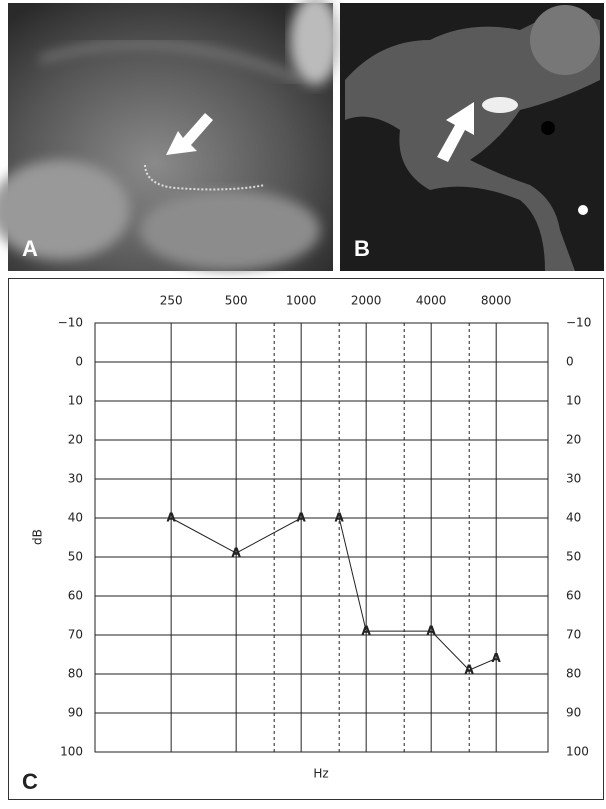 Image resolution: width=606 pixels, height=809 pixels. What do you see at coordinates (75, 518) in the screenshot?
I see `y-tick-label: 40` at bounding box center [75, 518].